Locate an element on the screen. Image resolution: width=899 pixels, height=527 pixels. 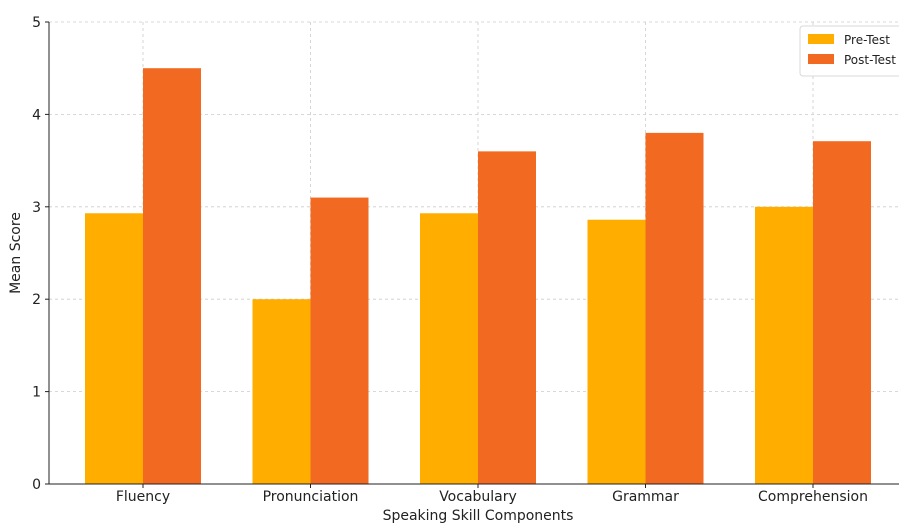
x-tick-label: Pronunciation is located at coordinates (311, 497).